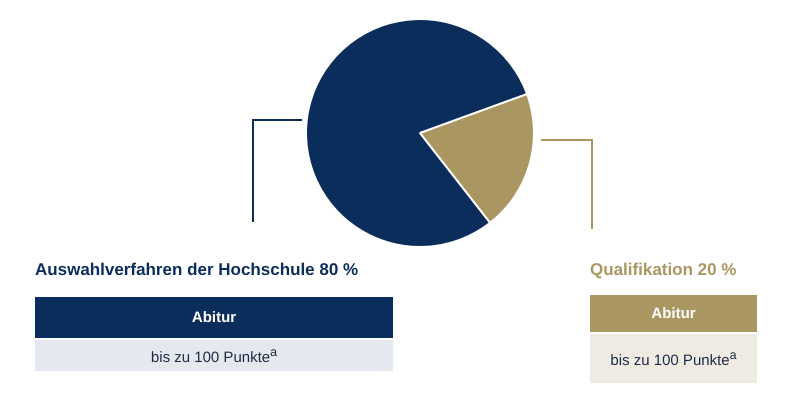 Image resolution: width=800 pixels, height=399 pixels. Describe the element at coordinates (196, 270) in the screenshot. I see `slice-label: Auswahlverfahren der Hochschule 80 %` at that location.